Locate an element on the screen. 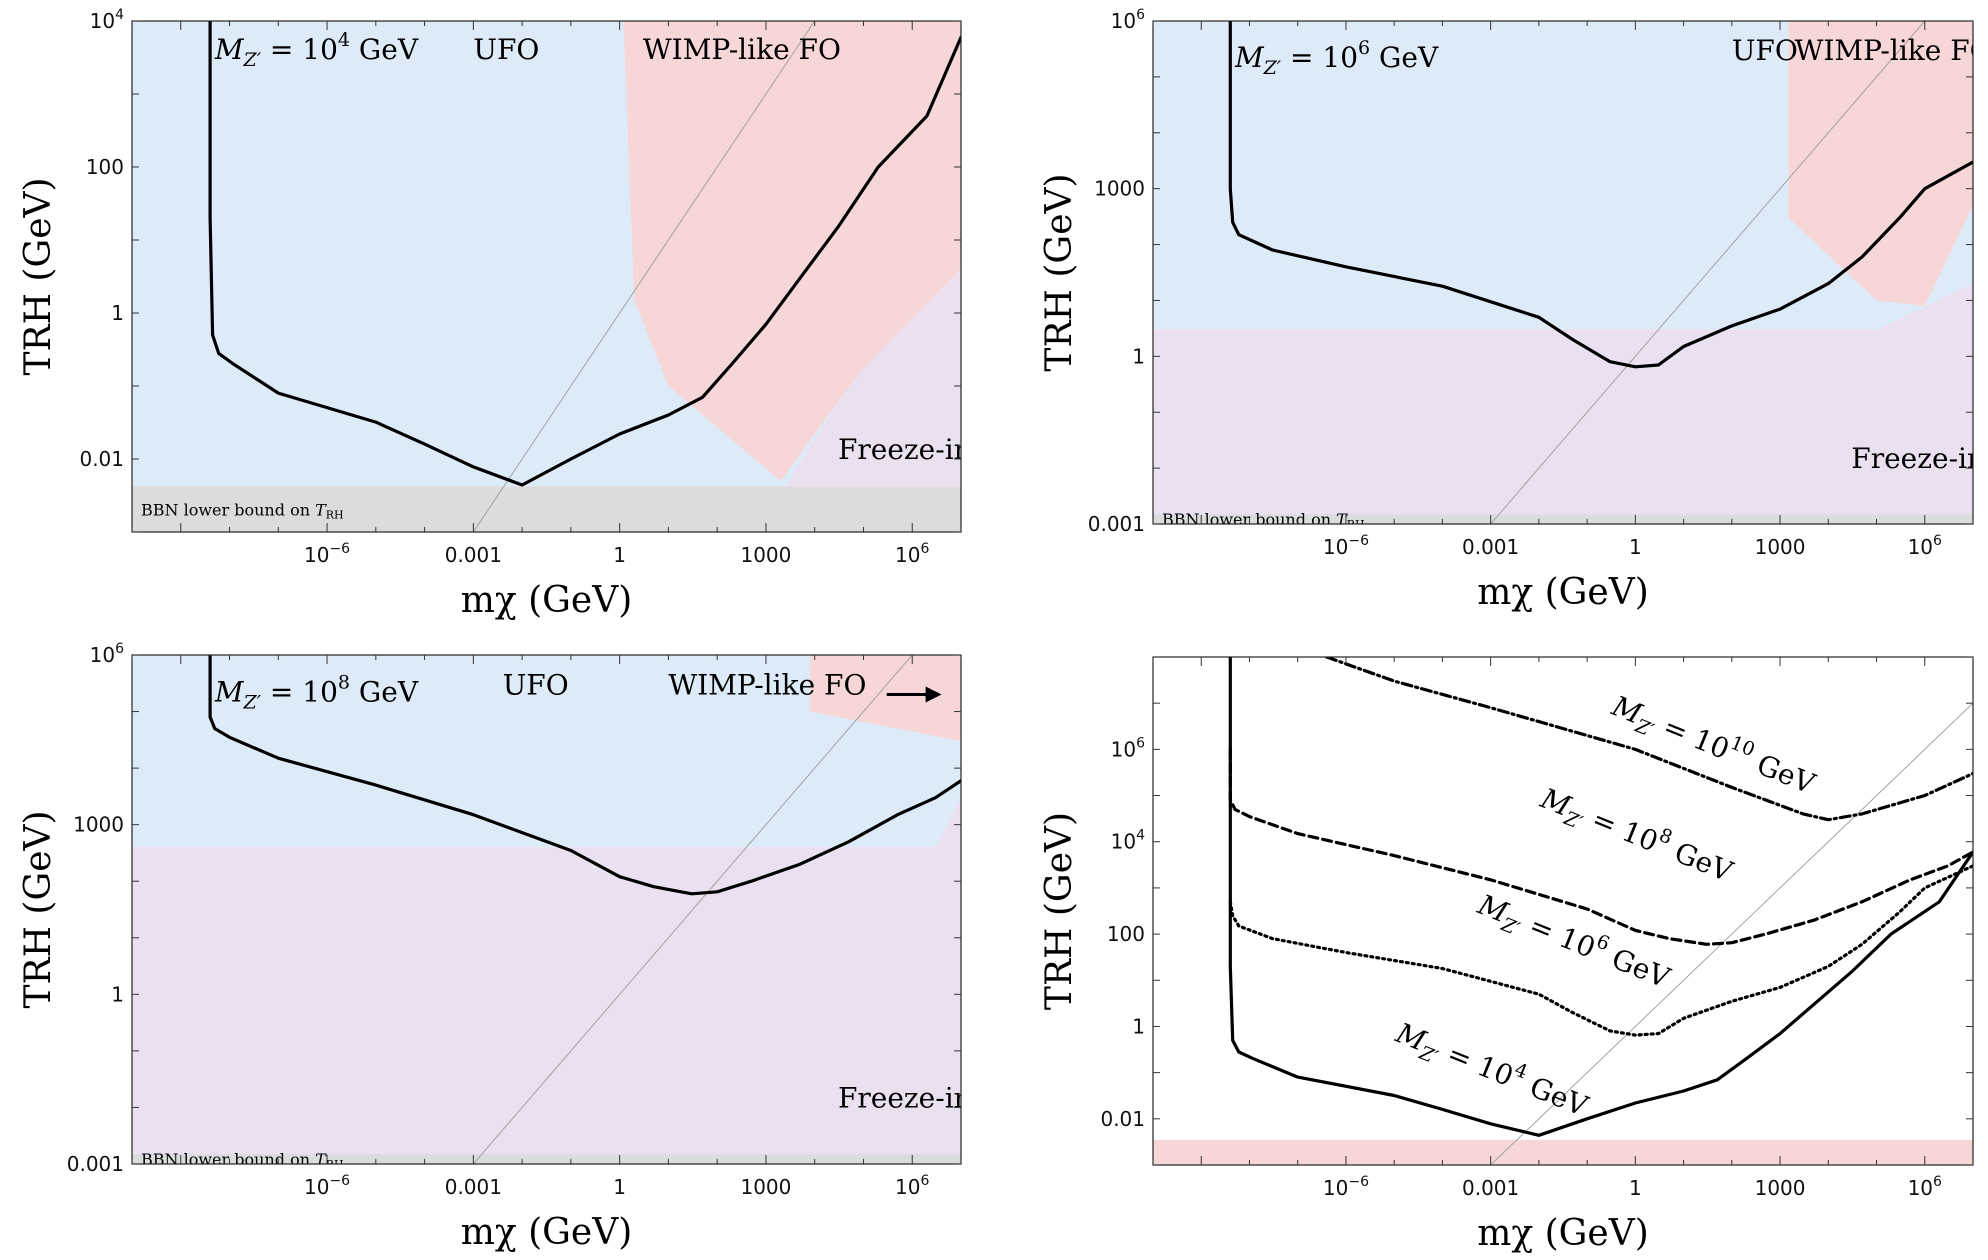 The width and height of the screenshot is (1988, 1260). series-line-dashdot is located at coordinates (1649, 739).